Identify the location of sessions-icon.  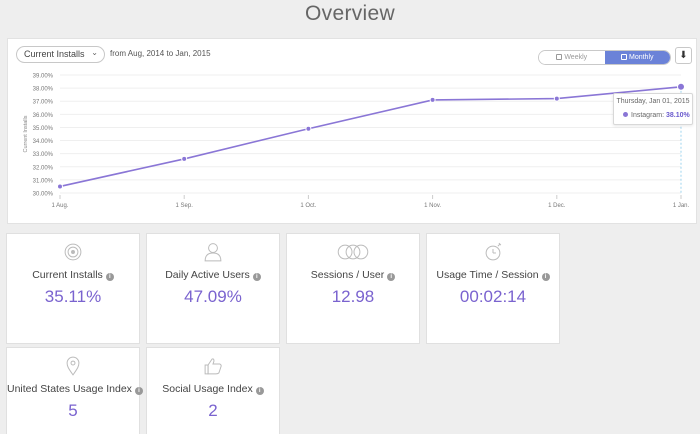
(353, 252).